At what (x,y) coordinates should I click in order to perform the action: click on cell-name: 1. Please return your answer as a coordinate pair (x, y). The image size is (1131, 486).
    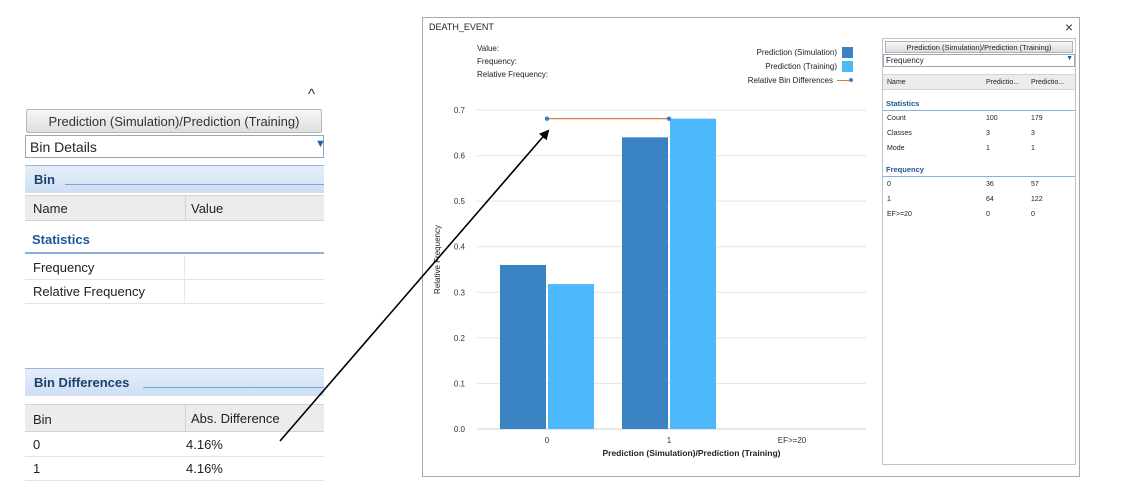
    Looking at the image, I should click on (889, 199).